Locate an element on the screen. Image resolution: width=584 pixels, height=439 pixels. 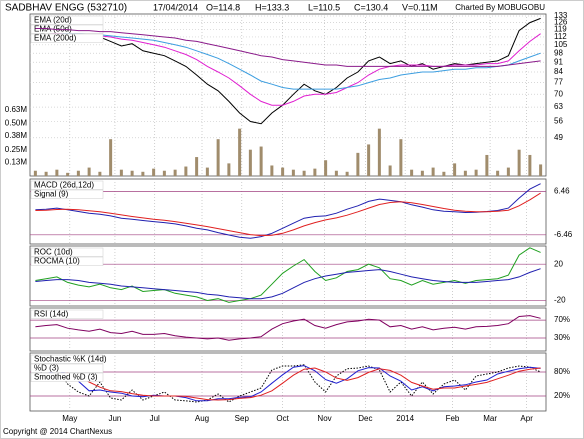
source: Charted By MOBUGOBU is located at coordinates (500, 7).